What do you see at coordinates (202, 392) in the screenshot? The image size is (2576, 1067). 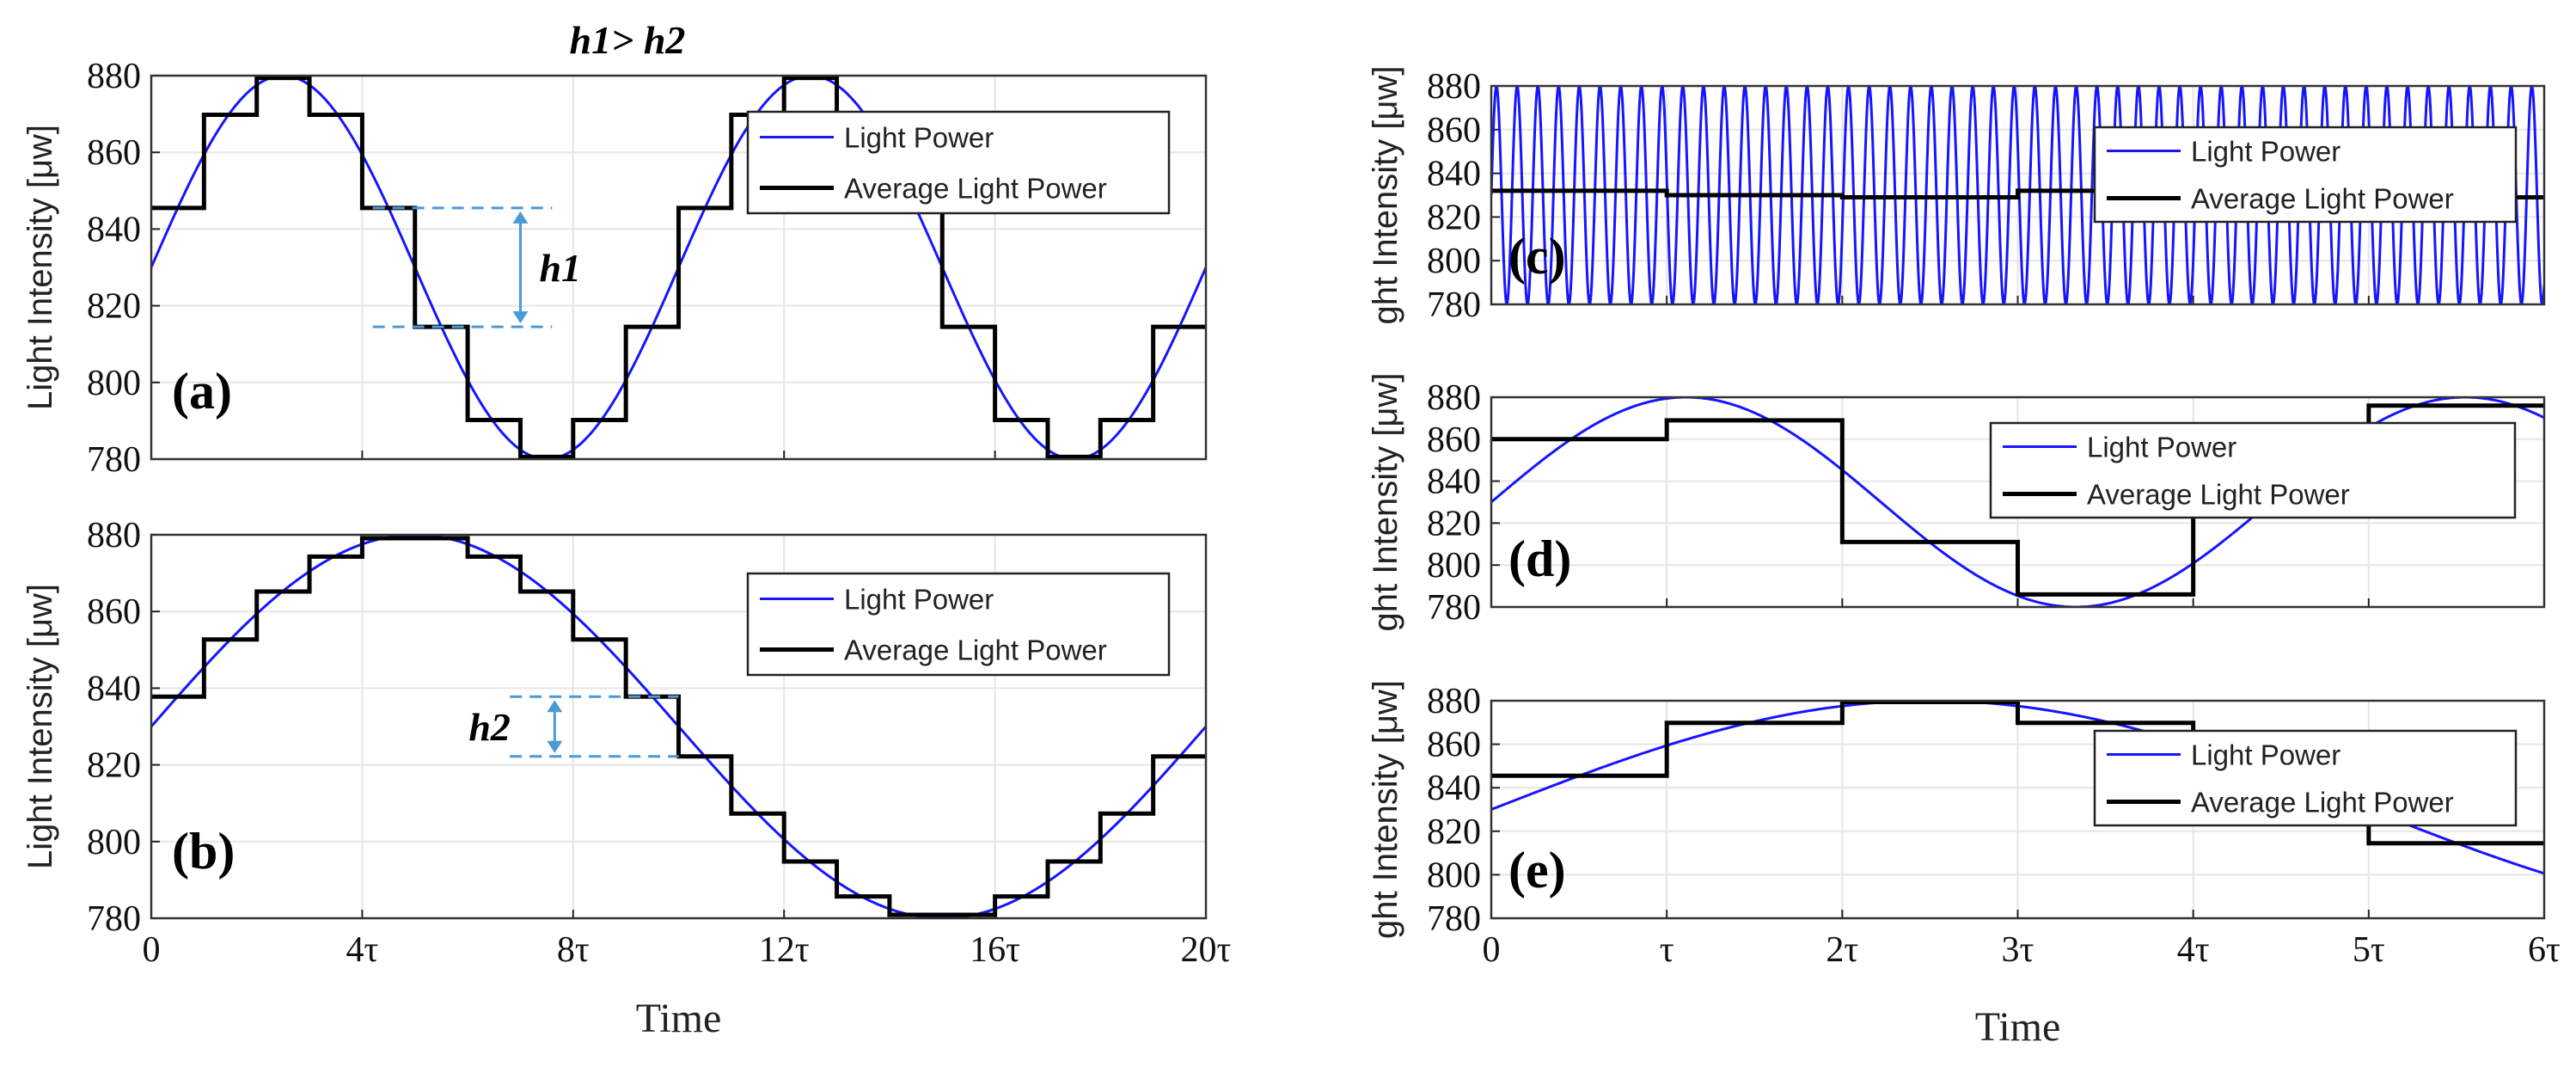 I see `panel-label: (a)` at bounding box center [202, 392].